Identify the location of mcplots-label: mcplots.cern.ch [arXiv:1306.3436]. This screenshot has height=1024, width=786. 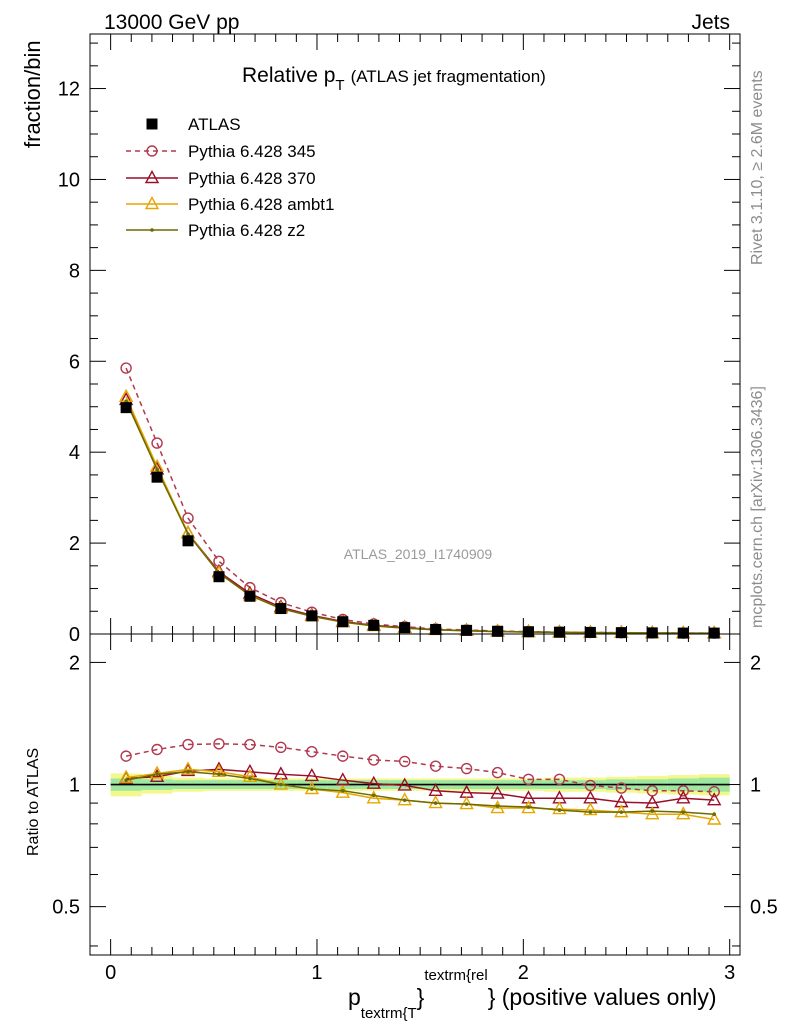
(757, 507).